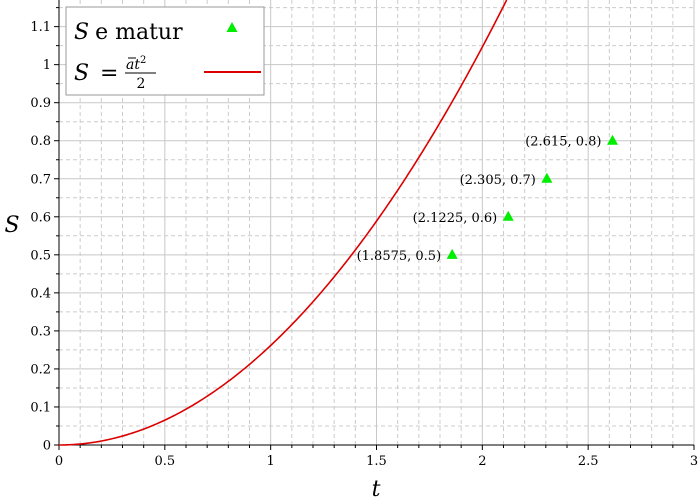  I want to click on legend-numerator-t: t, so click(137, 65).